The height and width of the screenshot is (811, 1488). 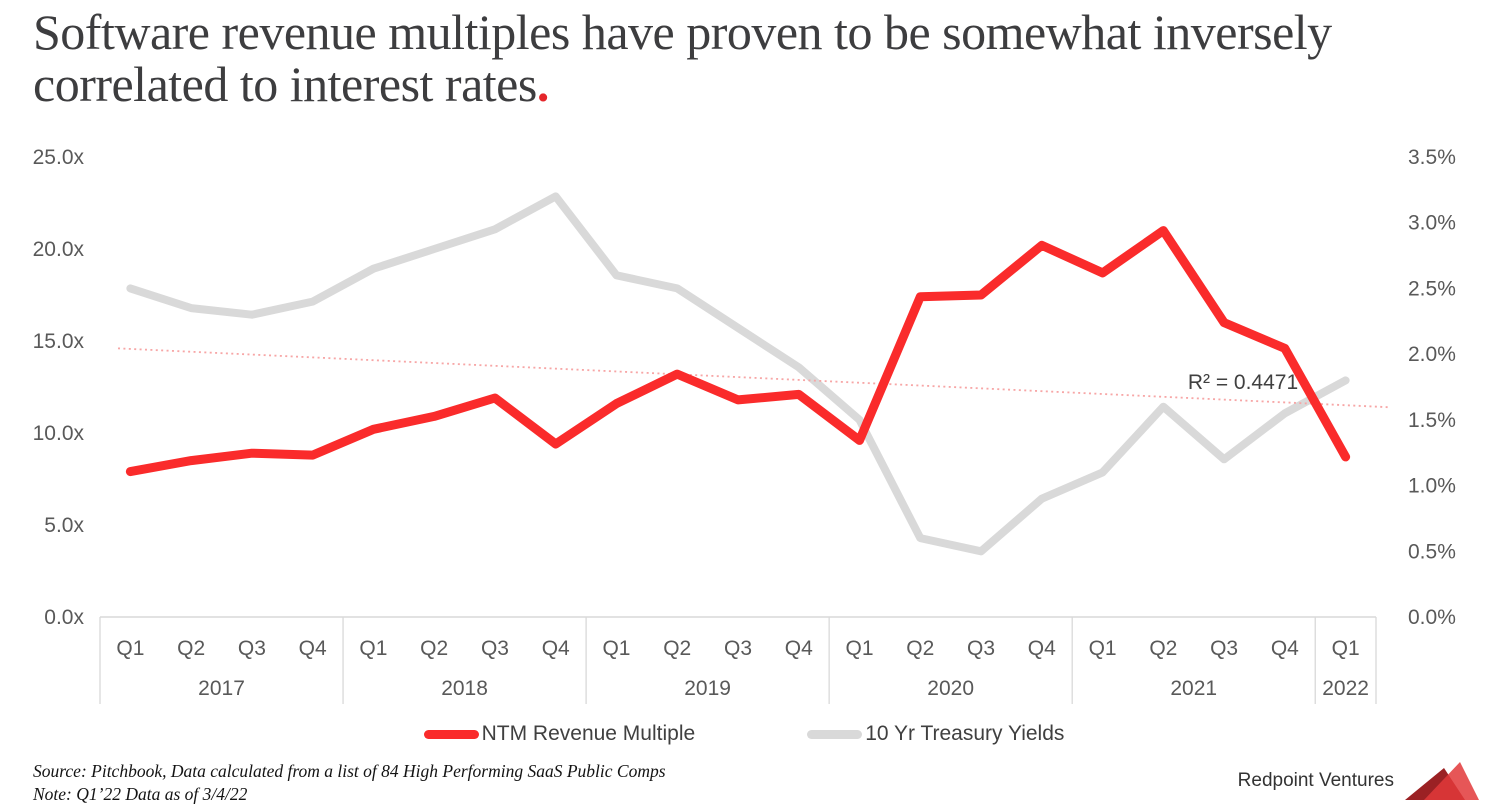 What do you see at coordinates (59, 433) in the screenshot?
I see `left-axis-tick: 10.0x` at bounding box center [59, 433].